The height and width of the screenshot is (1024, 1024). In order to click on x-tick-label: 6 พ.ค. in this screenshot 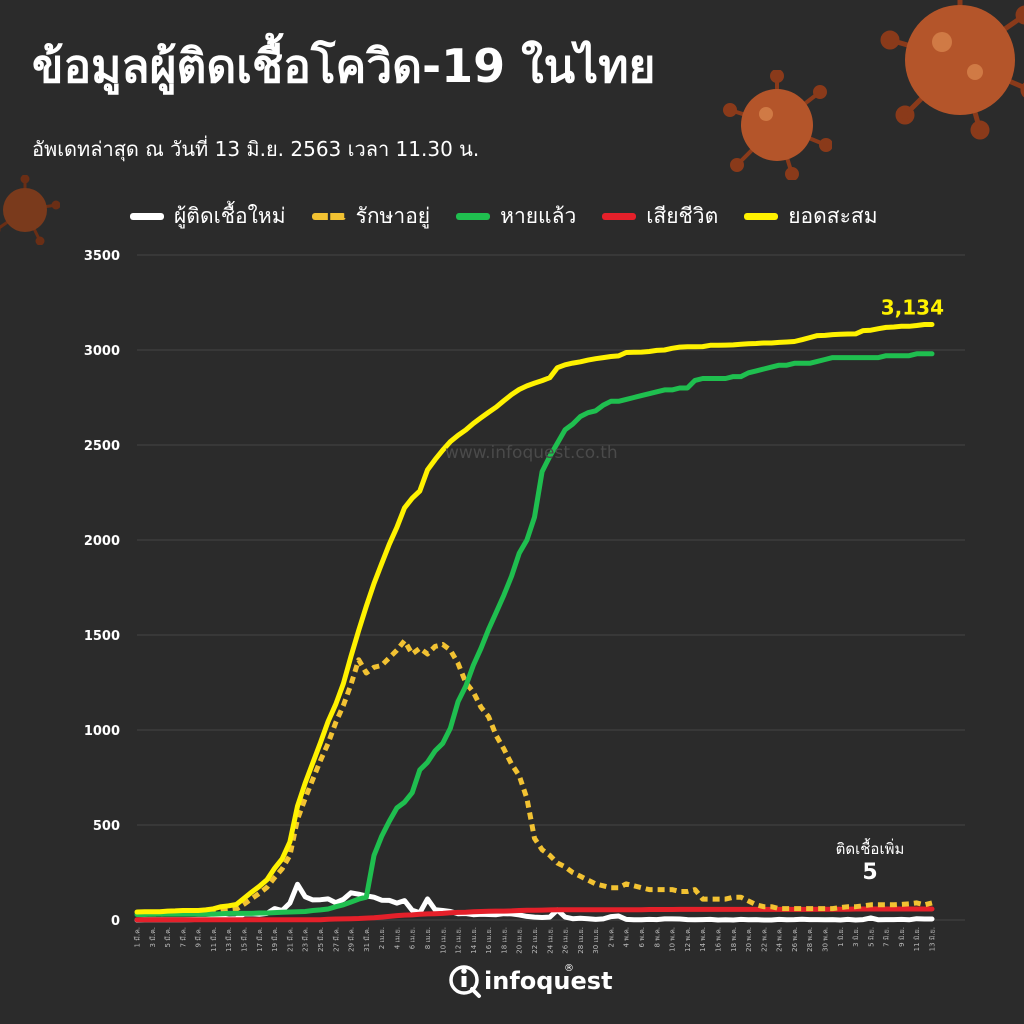, I will do `click(642, 937)`.